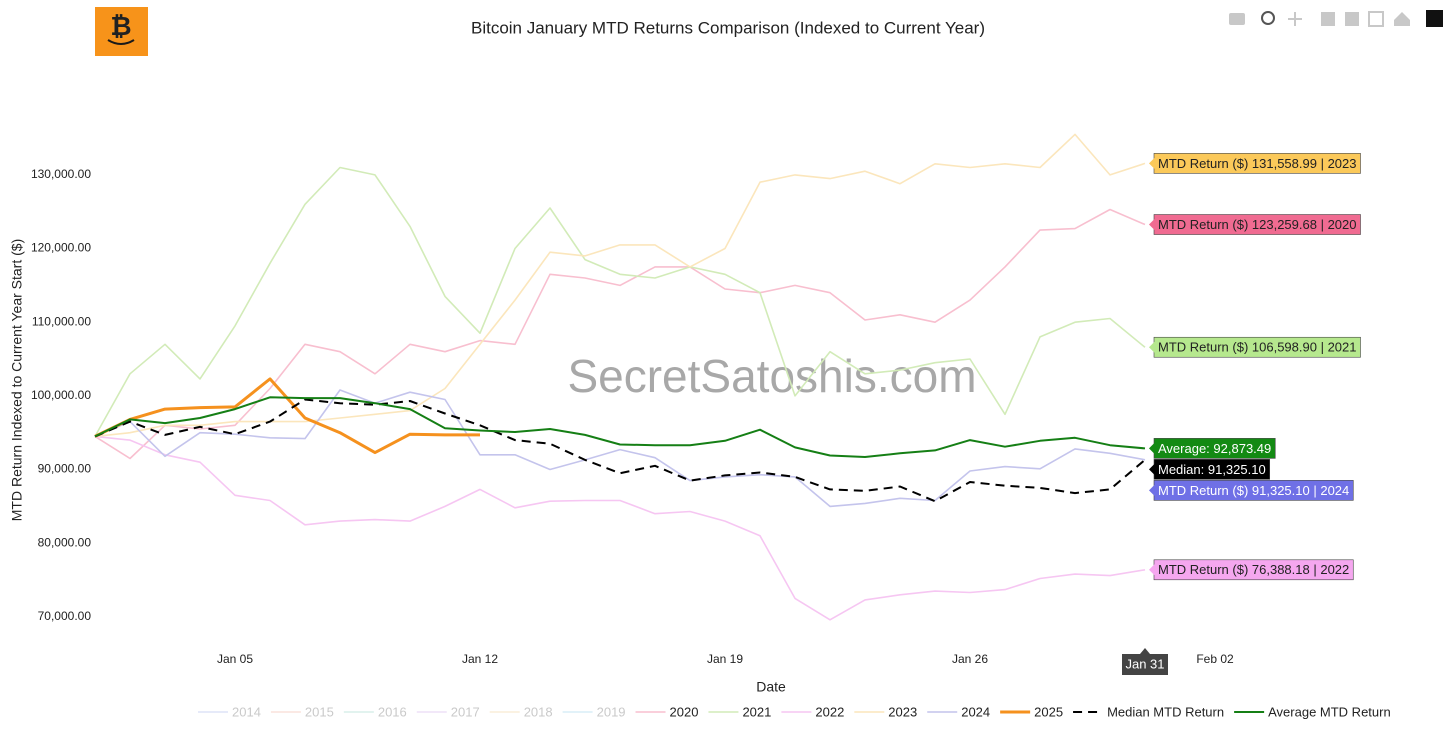  What do you see at coordinates (465, 711) in the screenshot?
I see `legend-label: 2017` at bounding box center [465, 711].